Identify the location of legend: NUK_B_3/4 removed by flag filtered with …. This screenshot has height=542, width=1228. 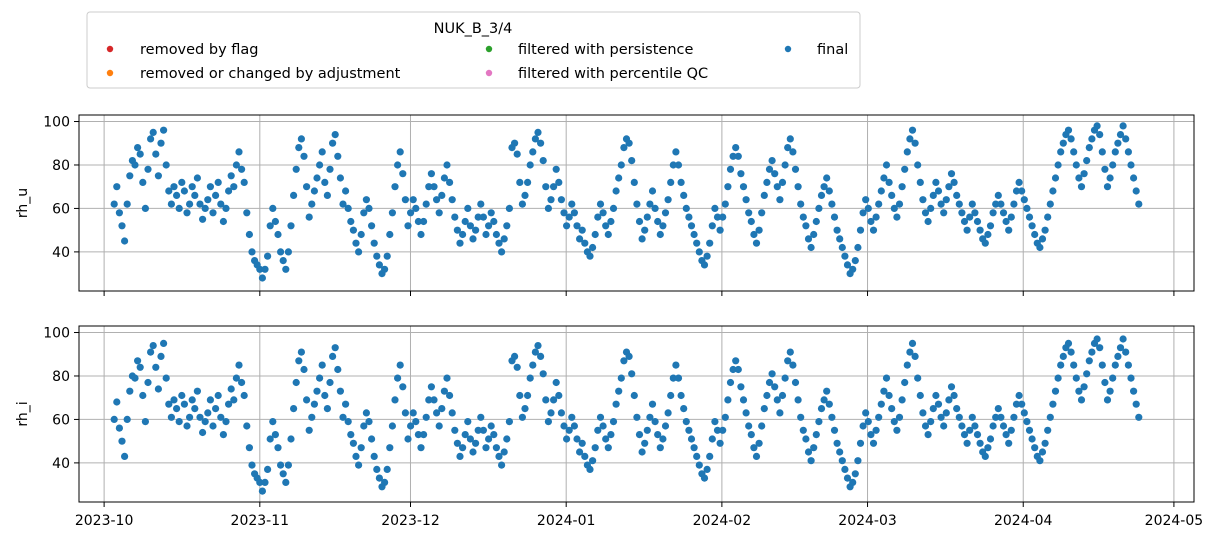
(473, 50).